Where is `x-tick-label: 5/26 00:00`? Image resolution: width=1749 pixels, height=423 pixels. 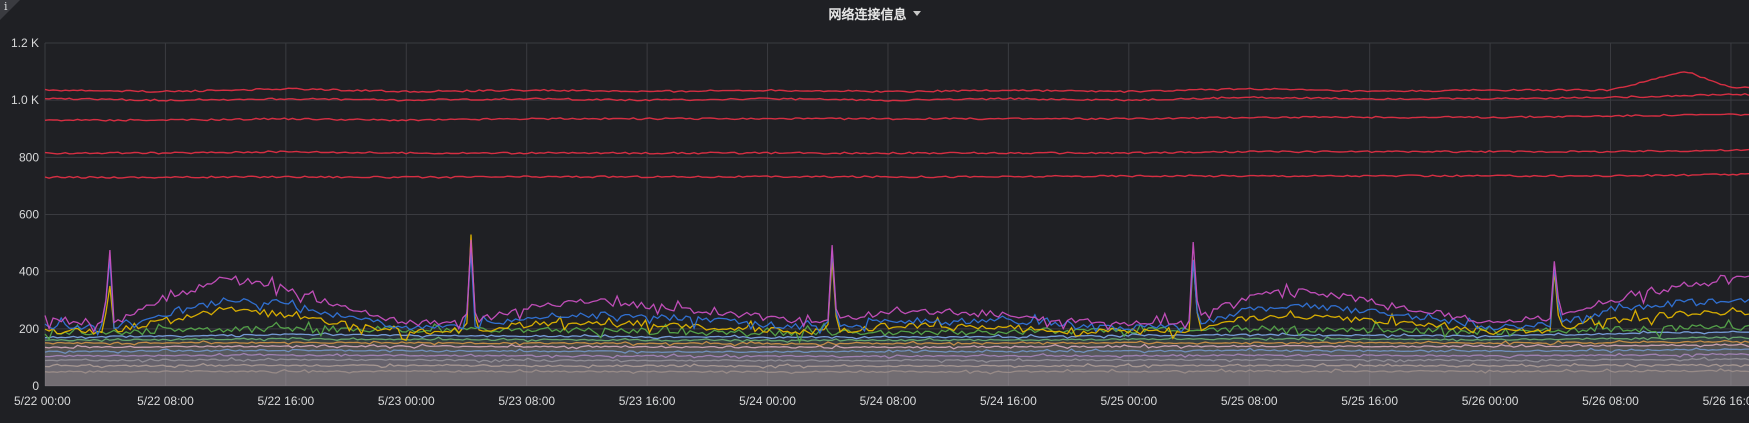
x-tick-label: 5/26 00:00 is located at coordinates (1490, 401).